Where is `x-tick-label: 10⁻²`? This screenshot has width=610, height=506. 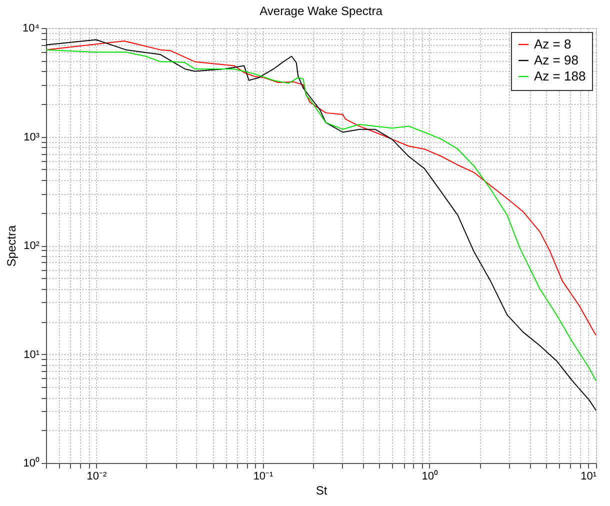
x-tick-label: 10⁻² is located at coordinates (96, 476).